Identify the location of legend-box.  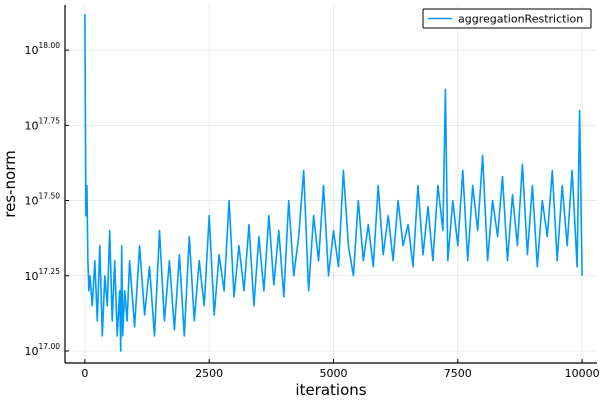
(507, 18).